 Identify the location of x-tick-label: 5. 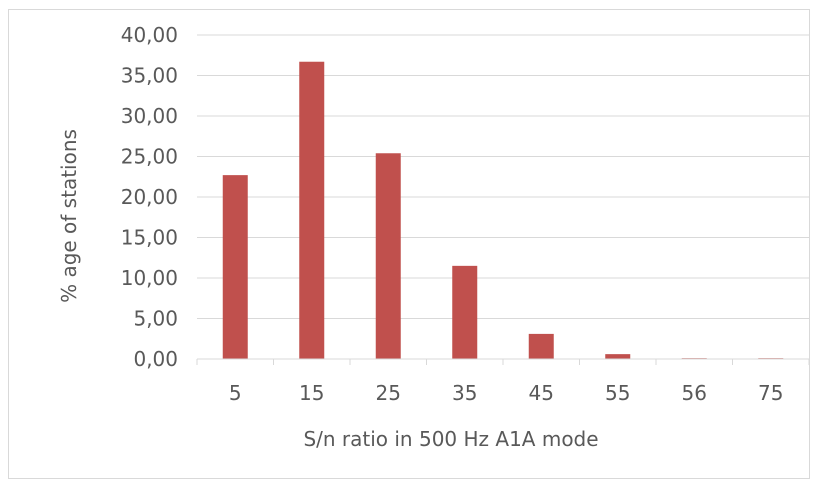
(235, 393).